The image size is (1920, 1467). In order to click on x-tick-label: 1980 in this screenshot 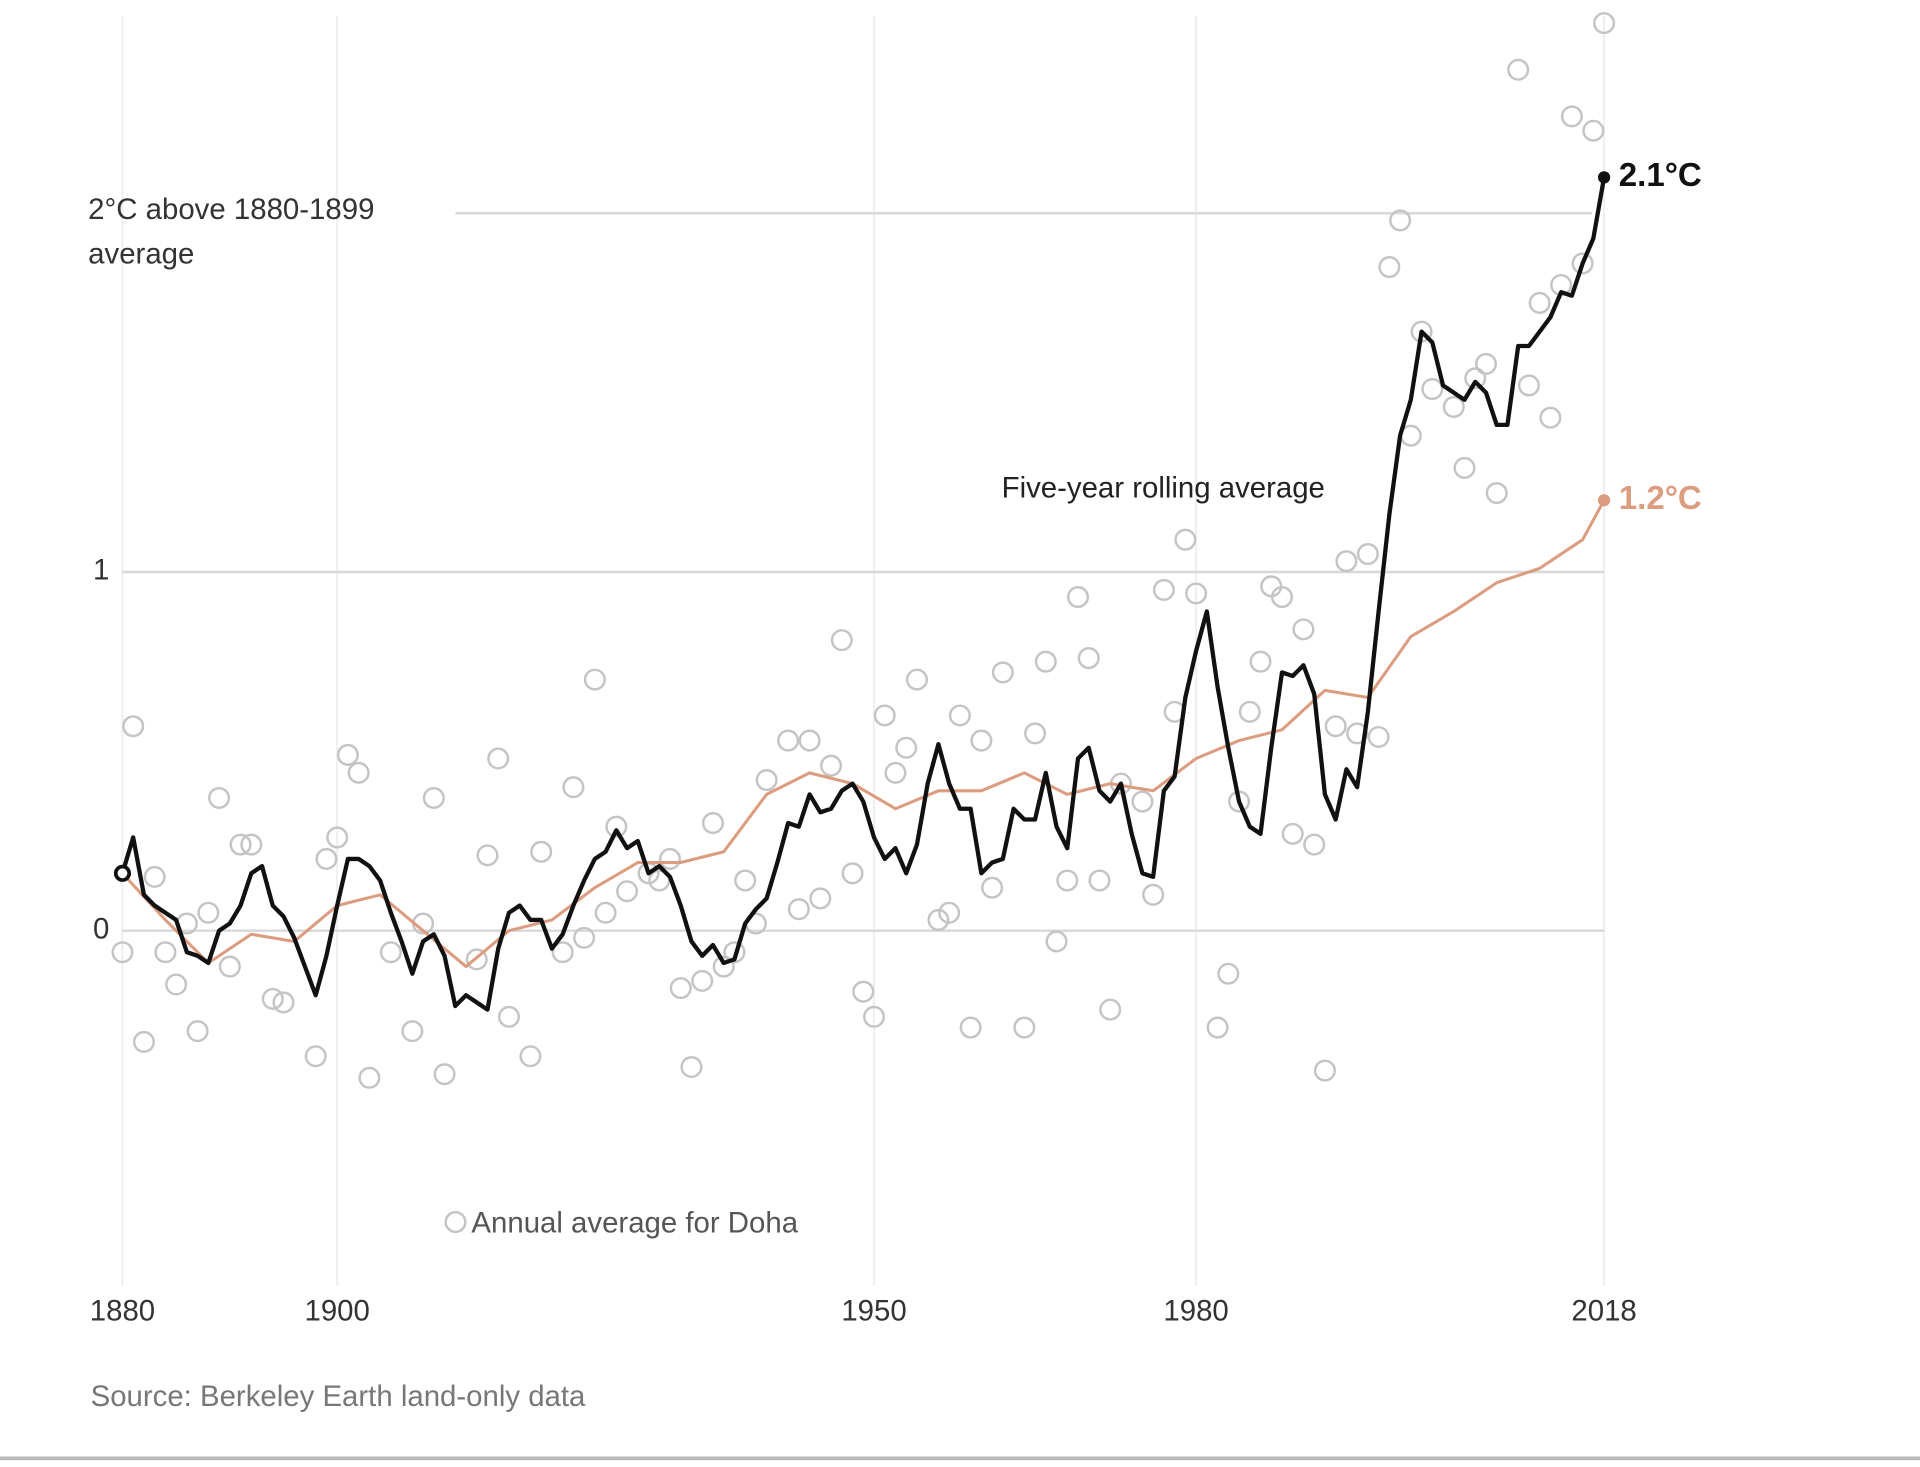, I will do `click(1195, 1310)`.